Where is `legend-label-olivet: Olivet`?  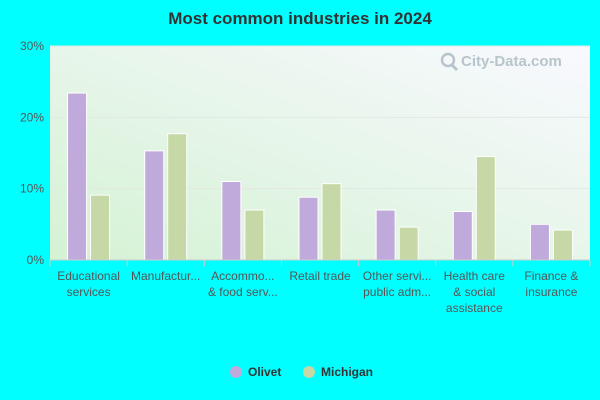
legend-label-olivet: Olivet is located at coordinates (264, 372).